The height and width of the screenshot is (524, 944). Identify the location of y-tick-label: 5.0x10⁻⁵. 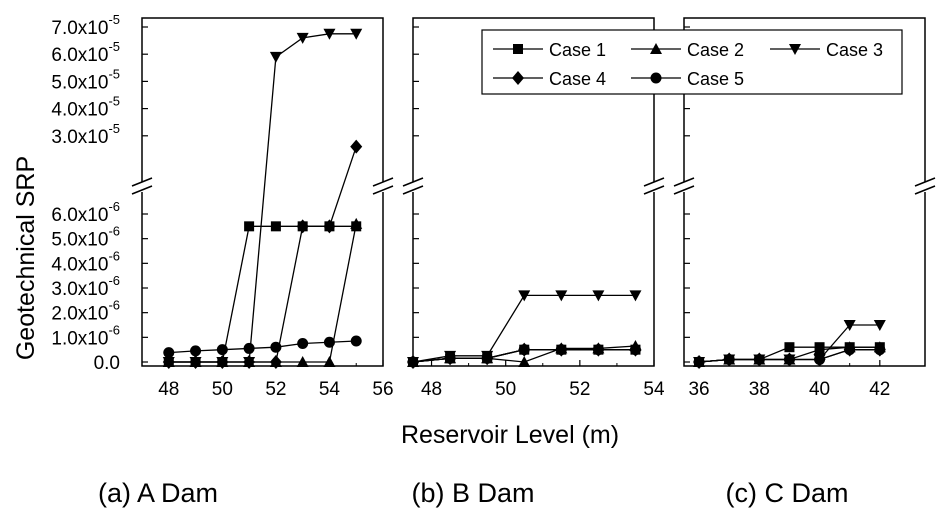
(85, 79).